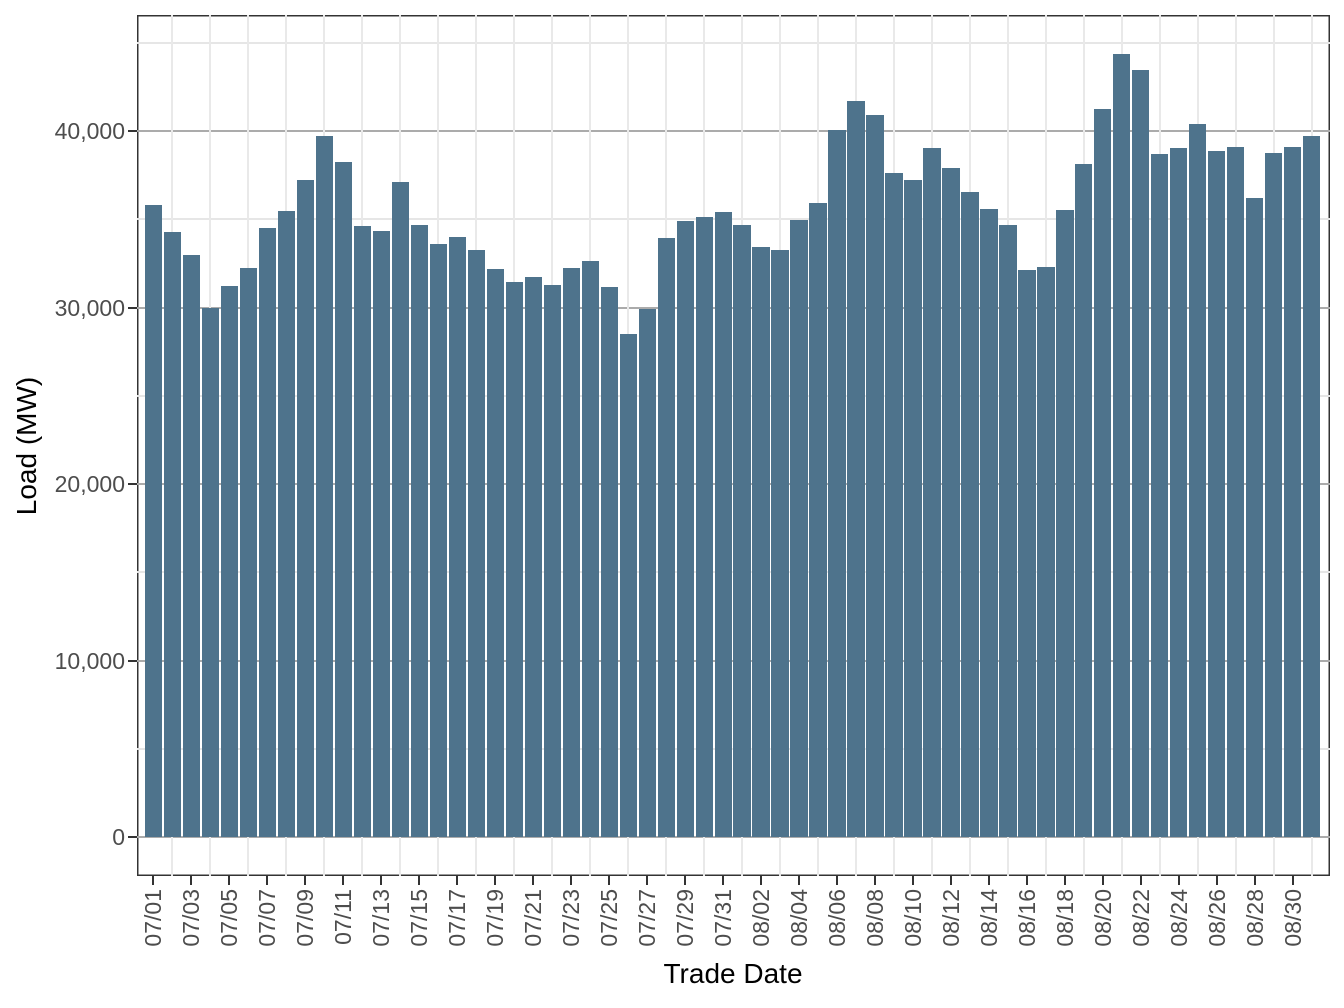  What do you see at coordinates (1140, 918) in the screenshot?
I see `x-tick-label: 08/22` at bounding box center [1140, 918].